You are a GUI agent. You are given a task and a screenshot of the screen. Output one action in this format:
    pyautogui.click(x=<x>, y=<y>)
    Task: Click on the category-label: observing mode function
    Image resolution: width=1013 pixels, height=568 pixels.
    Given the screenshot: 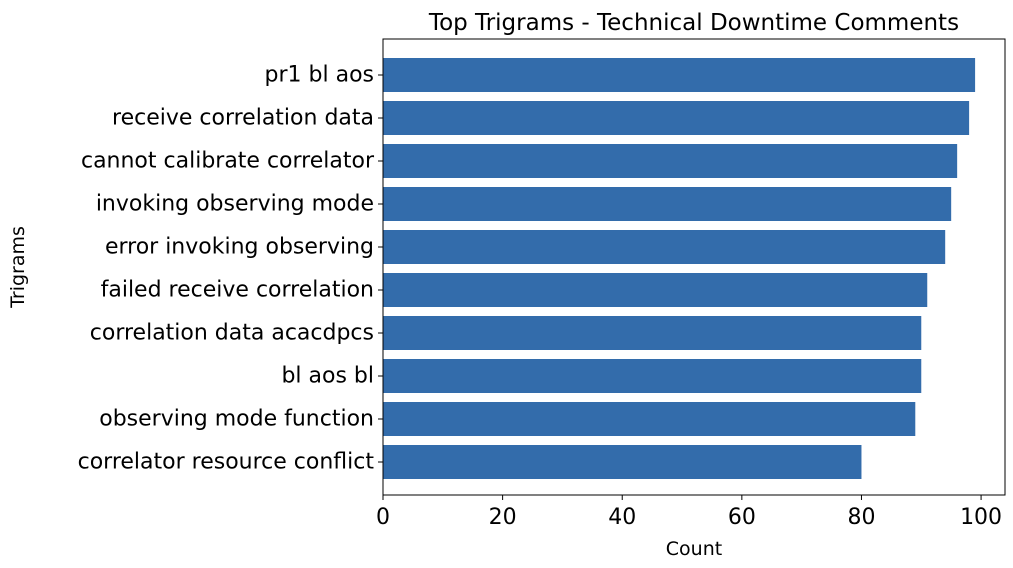 What is the action you would take?
    pyautogui.click(x=236, y=419)
    